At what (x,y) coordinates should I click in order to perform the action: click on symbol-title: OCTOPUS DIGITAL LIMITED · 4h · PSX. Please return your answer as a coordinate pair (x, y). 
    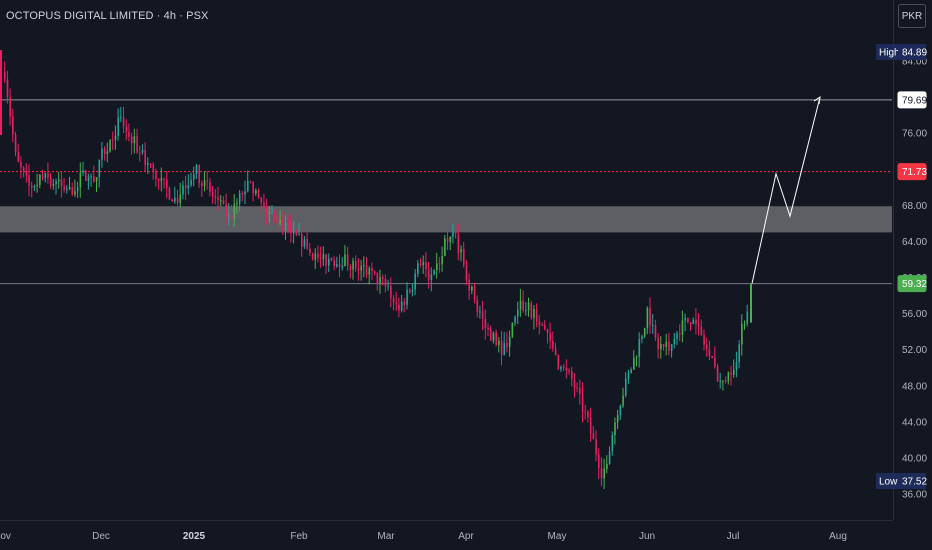
    Looking at the image, I should click on (107, 16).